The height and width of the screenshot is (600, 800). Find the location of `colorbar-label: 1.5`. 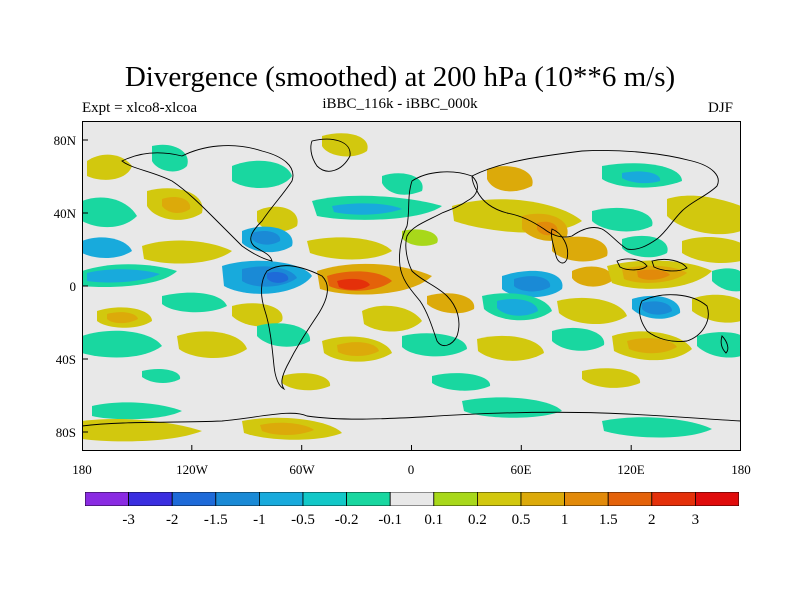

colorbar-label: 1.5 is located at coordinates (608, 520).